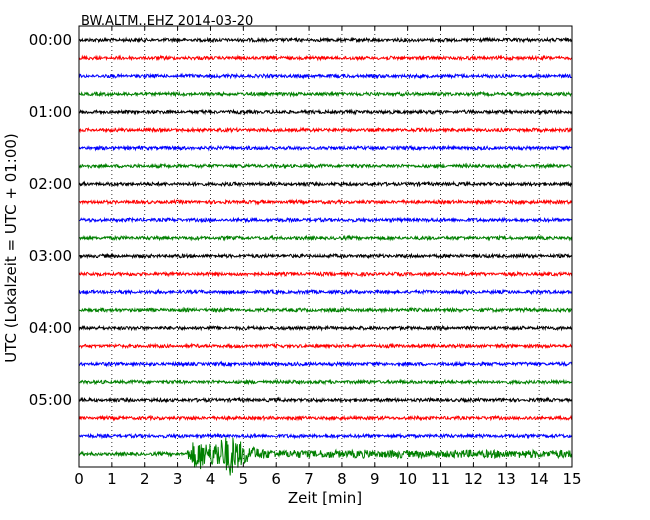 This screenshot has height=520, width=650. What do you see at coordinates (539, 479) in the screenshot?
I see `x-tick-label: 14` at bounding box center [539, 479].